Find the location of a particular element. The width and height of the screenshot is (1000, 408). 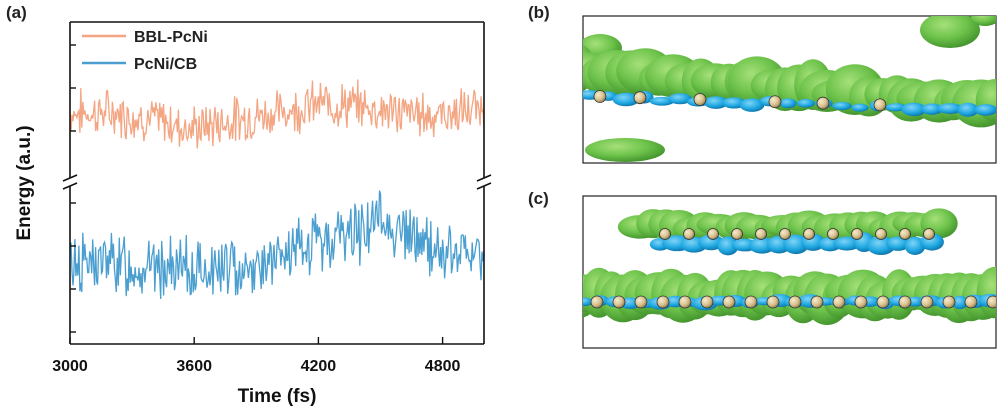

legend-label-pcni-cb: PcNi/CB is located at coordinates (165, 64).